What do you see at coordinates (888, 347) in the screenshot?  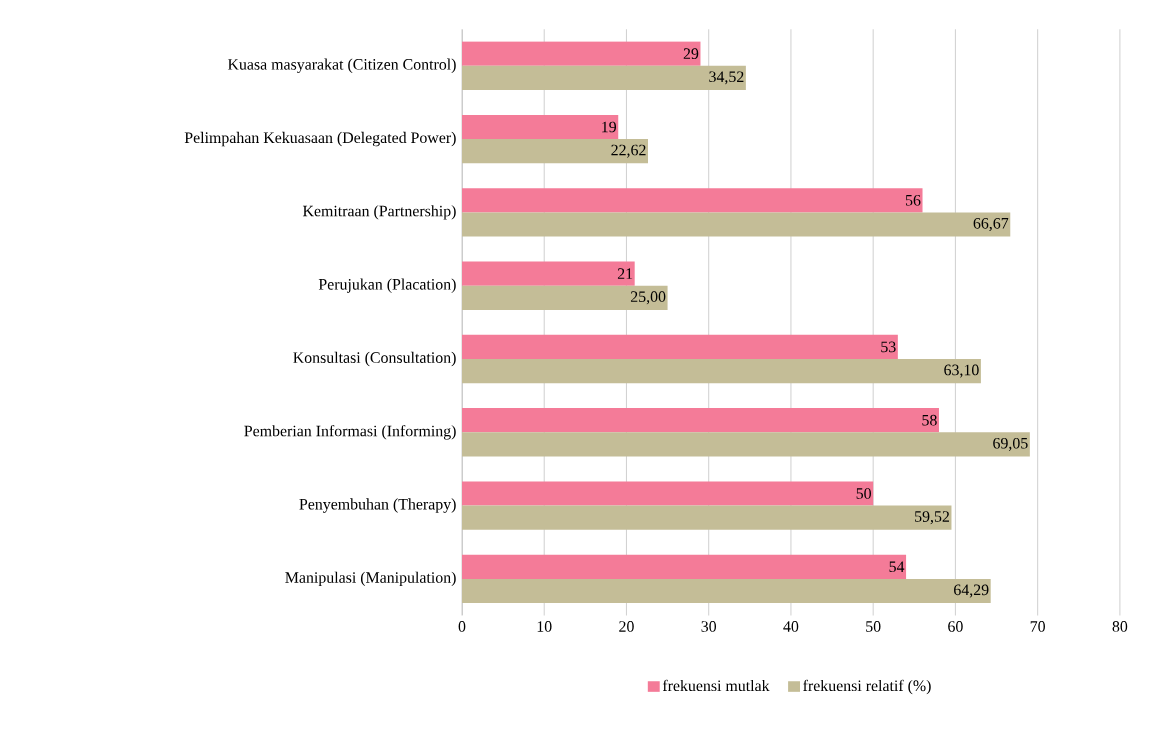 I see `data-label: 53` at bounding box center [888, 347].